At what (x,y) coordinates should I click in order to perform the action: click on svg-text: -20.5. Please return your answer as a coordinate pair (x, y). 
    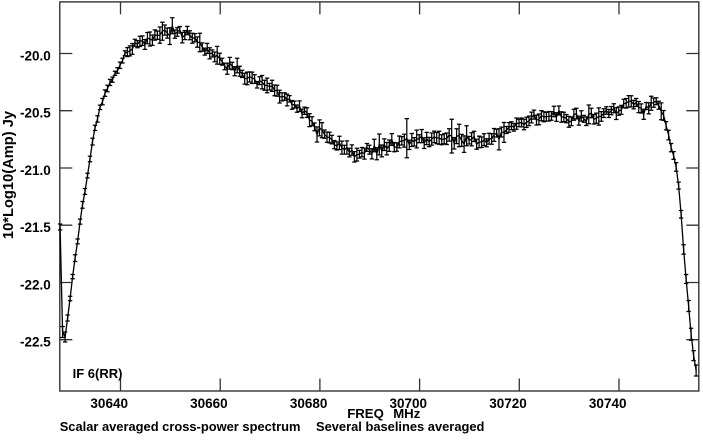
    Looking at the image, I should click on (35, 113).